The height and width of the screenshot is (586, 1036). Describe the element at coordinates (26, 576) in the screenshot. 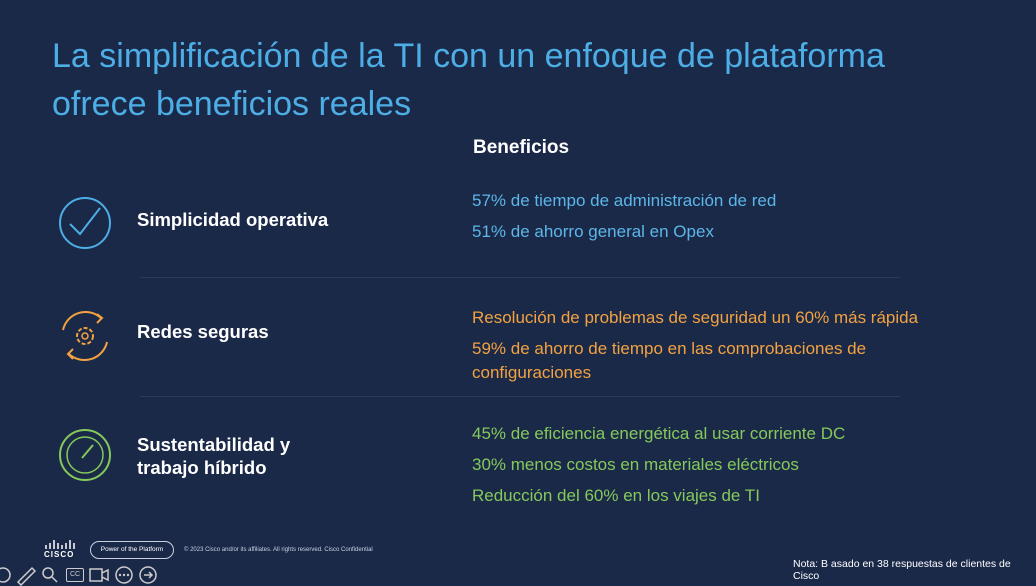

I see `pen-button` at that location.